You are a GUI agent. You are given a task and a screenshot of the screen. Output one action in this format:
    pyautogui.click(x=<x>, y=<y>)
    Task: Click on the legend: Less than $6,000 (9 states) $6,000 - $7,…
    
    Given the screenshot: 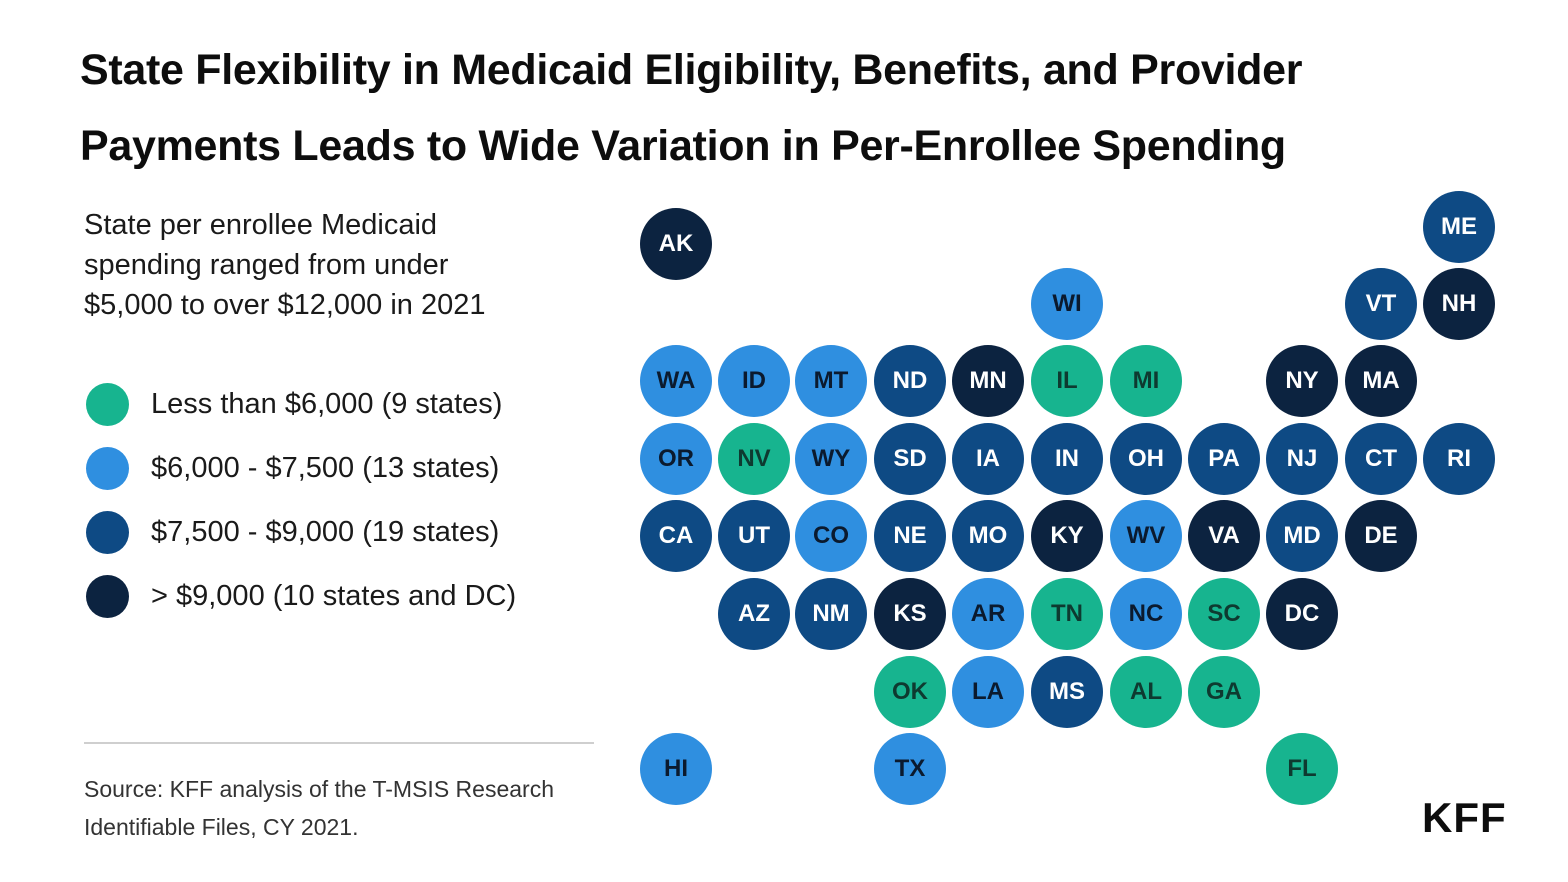 What is the action you would take?
    pyautogui.click(x=301, y=500)
    